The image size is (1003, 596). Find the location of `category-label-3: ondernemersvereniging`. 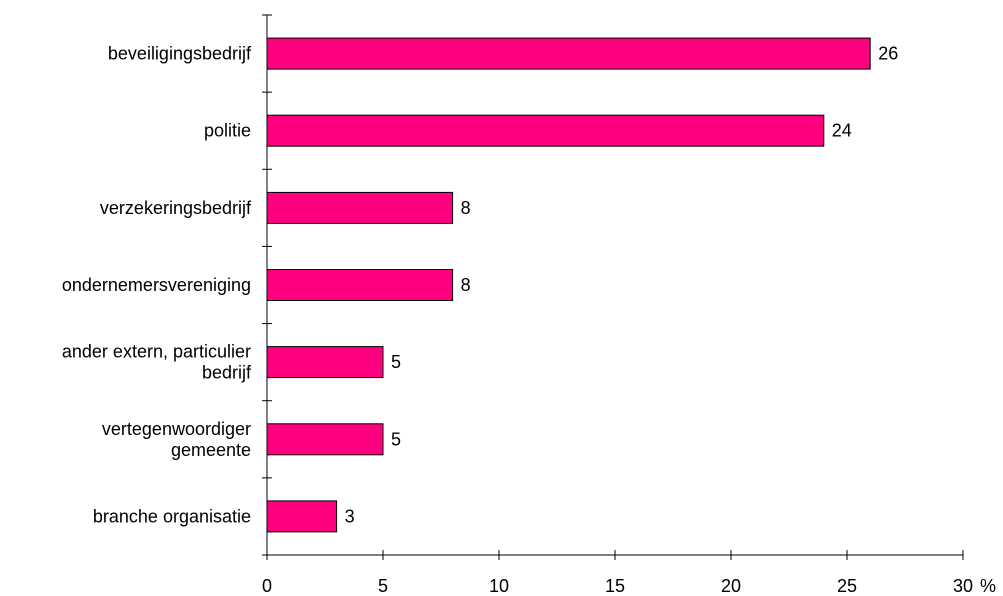

category-label-3: ondernemersvereniging is located at coordinates (156, 285).